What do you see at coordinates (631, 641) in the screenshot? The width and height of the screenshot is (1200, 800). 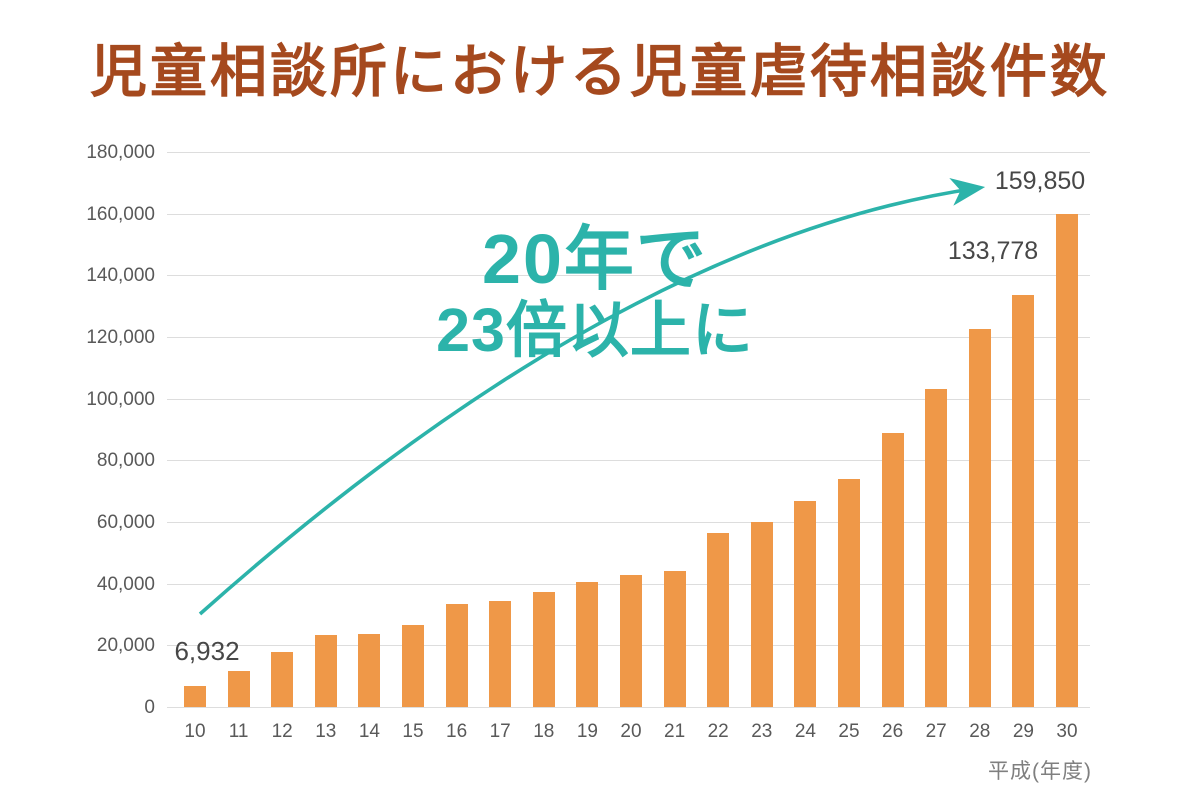 I see `bar-h20` at bounding box center [631, 641].